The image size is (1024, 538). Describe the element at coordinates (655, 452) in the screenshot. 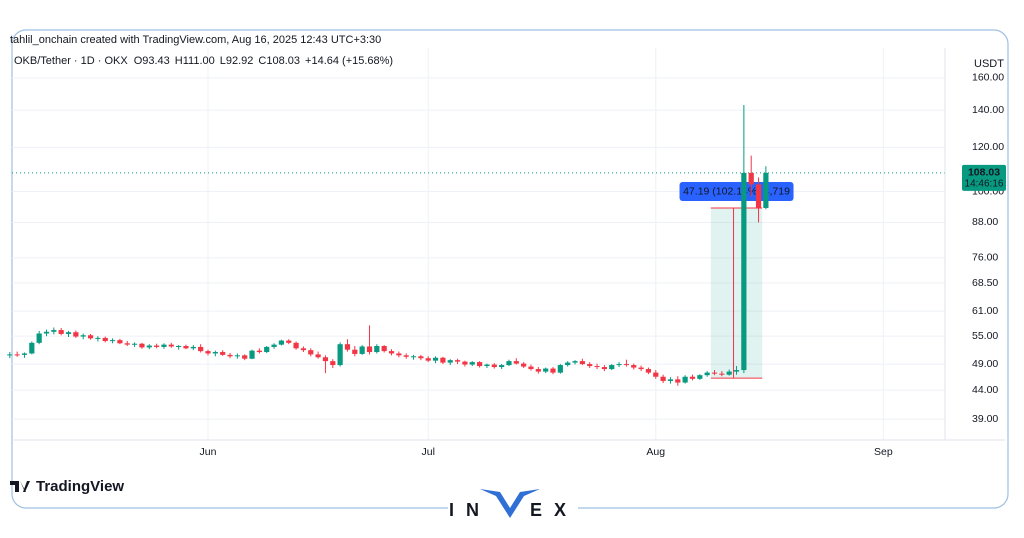

I see `x-tick-label: Aug` at that location.